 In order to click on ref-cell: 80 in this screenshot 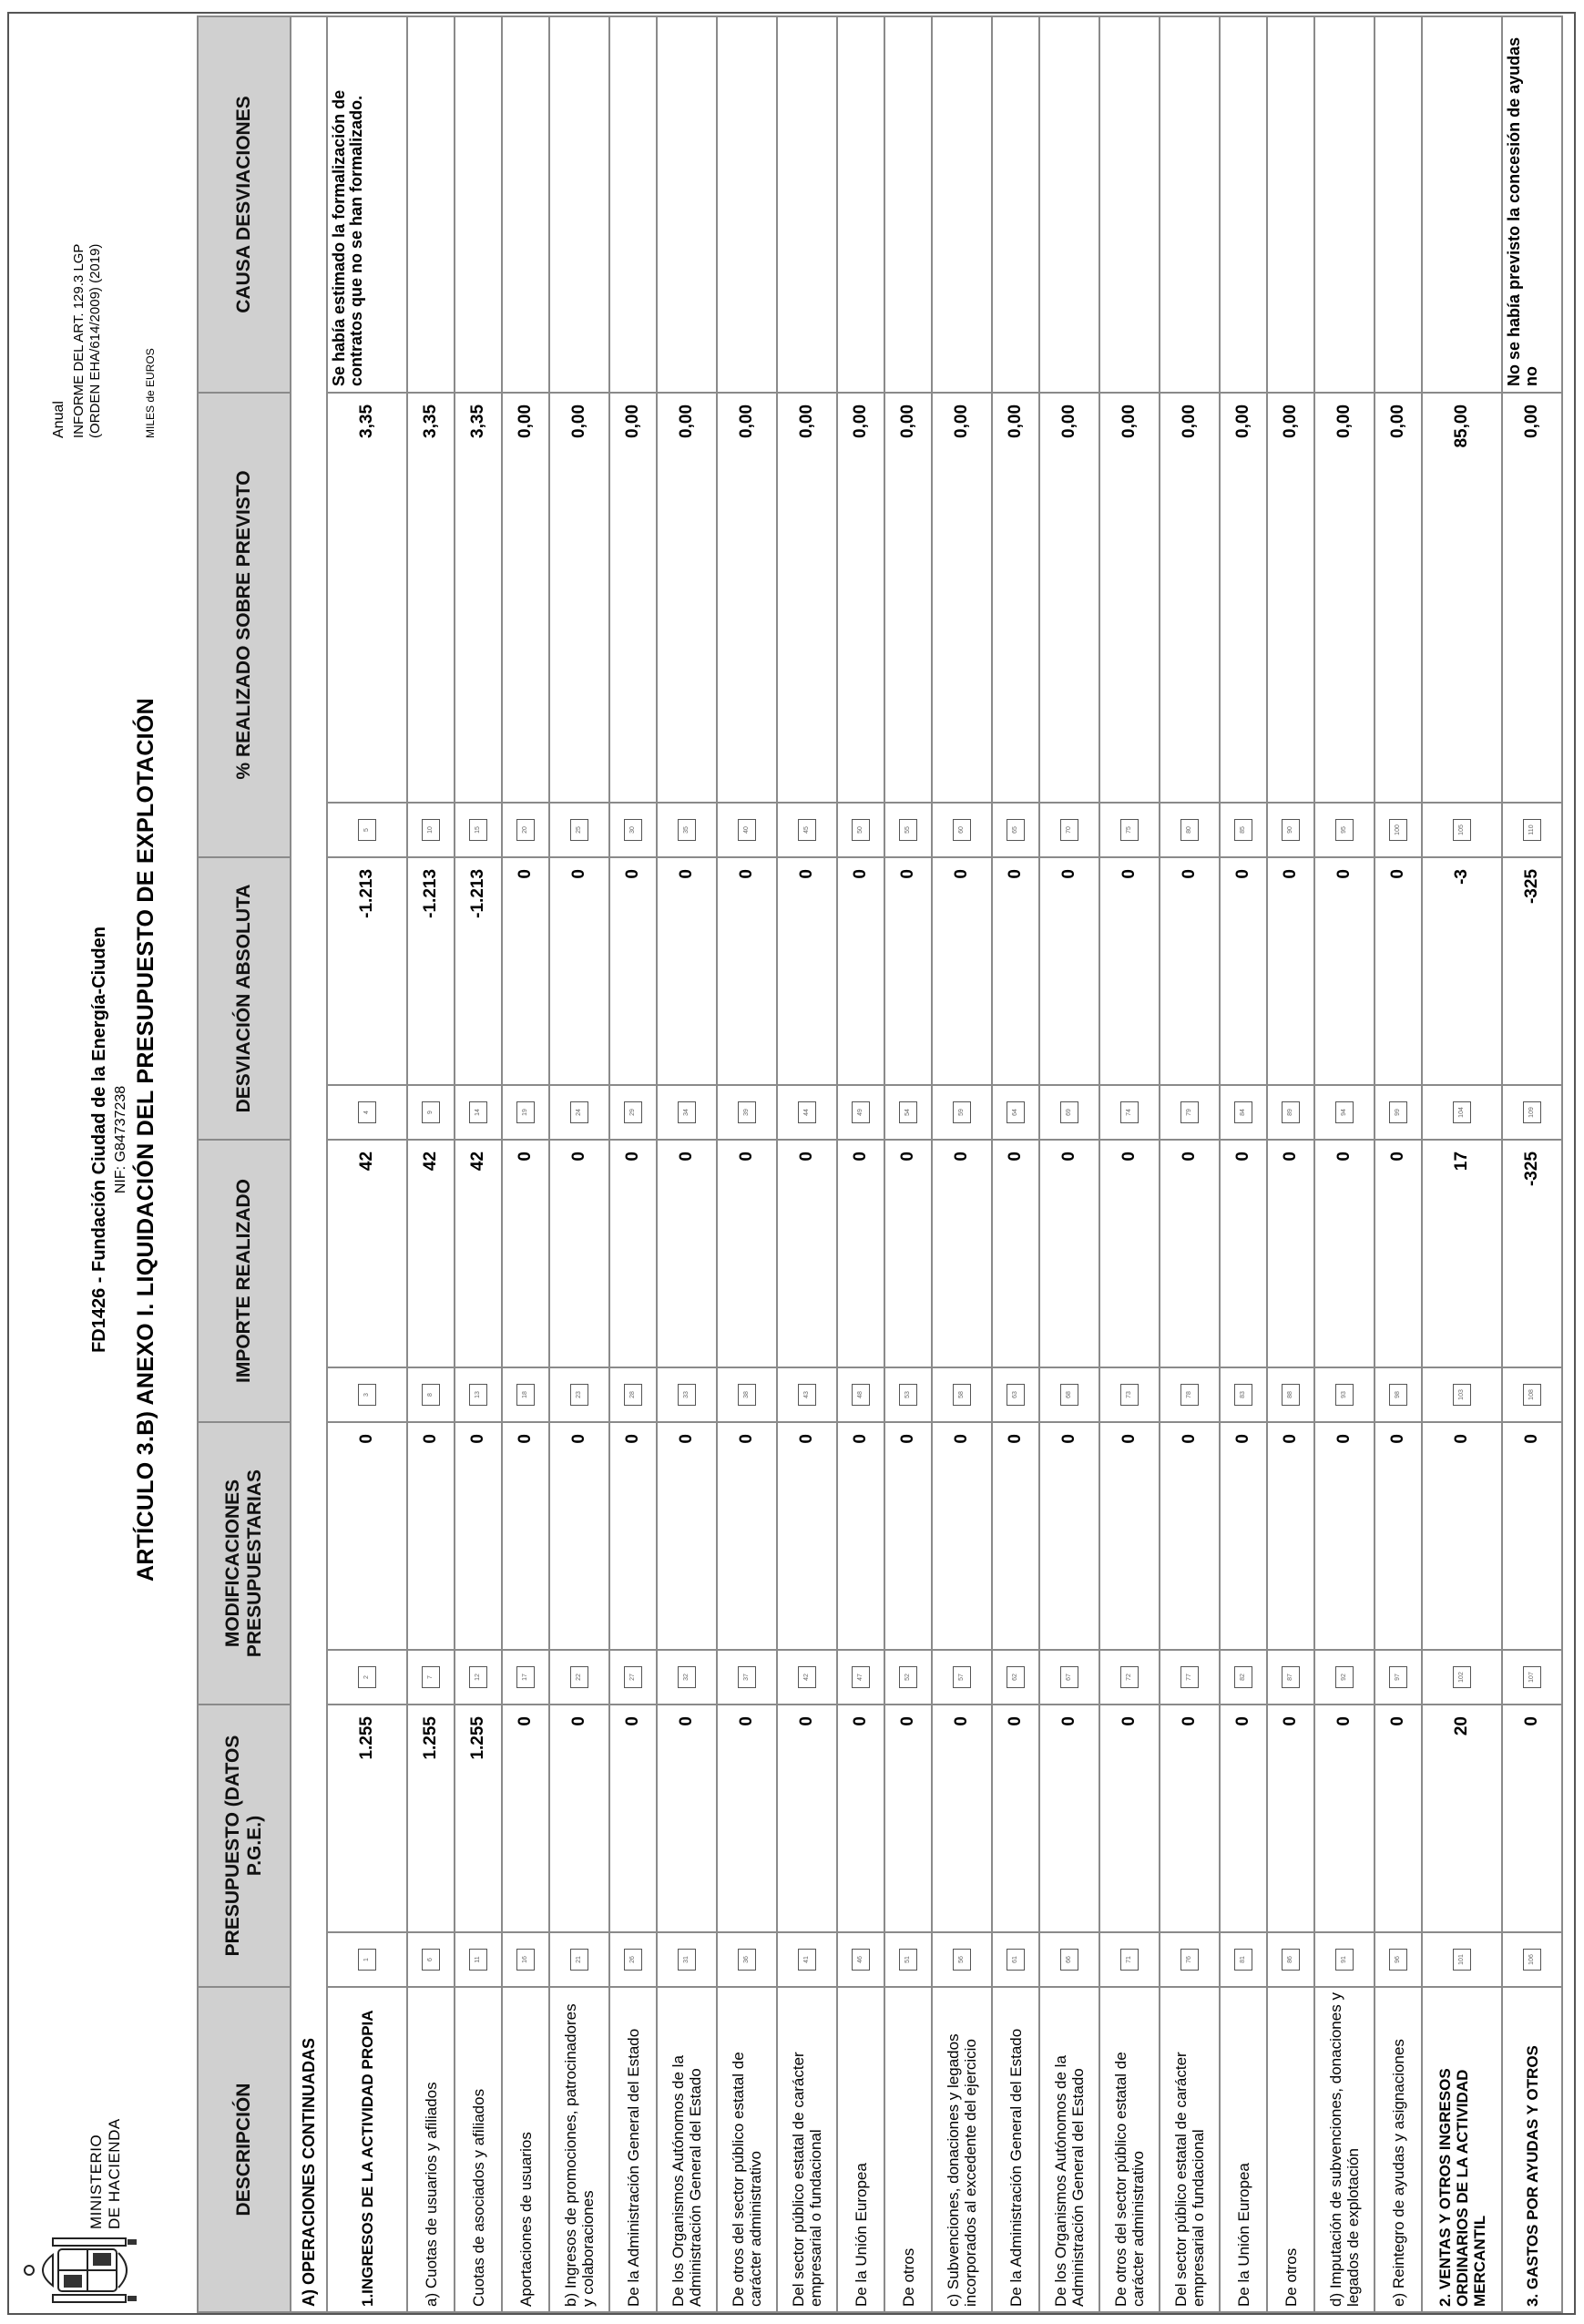, I will do `click(1190, 830)`.